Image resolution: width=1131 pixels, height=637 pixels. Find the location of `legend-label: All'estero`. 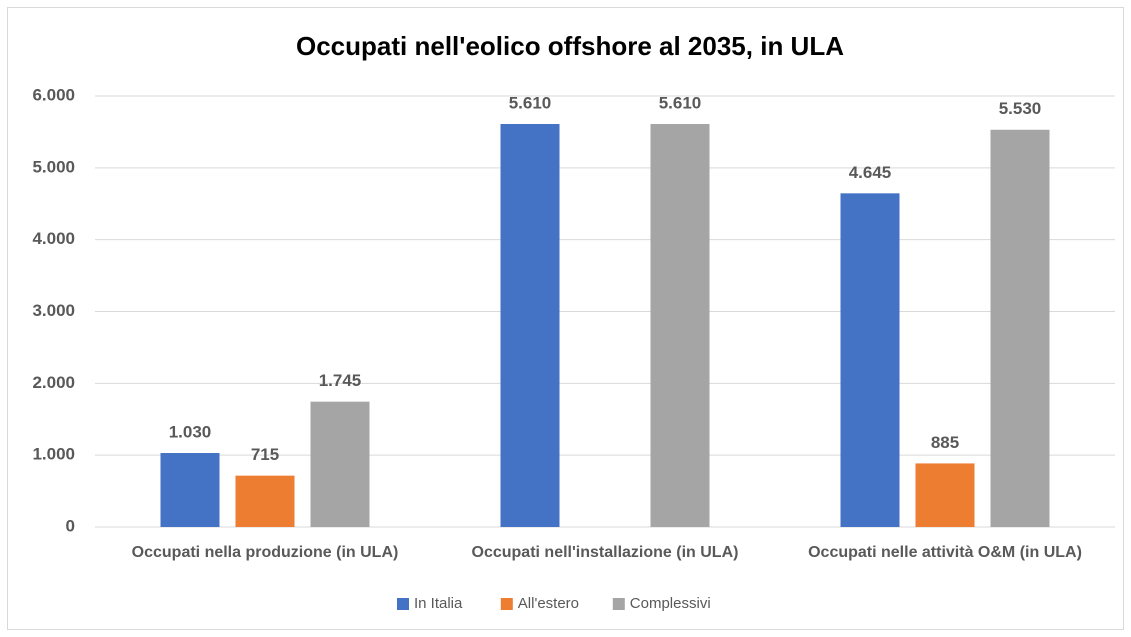

legend-label: All'estero is located at coordinates (548, 603).